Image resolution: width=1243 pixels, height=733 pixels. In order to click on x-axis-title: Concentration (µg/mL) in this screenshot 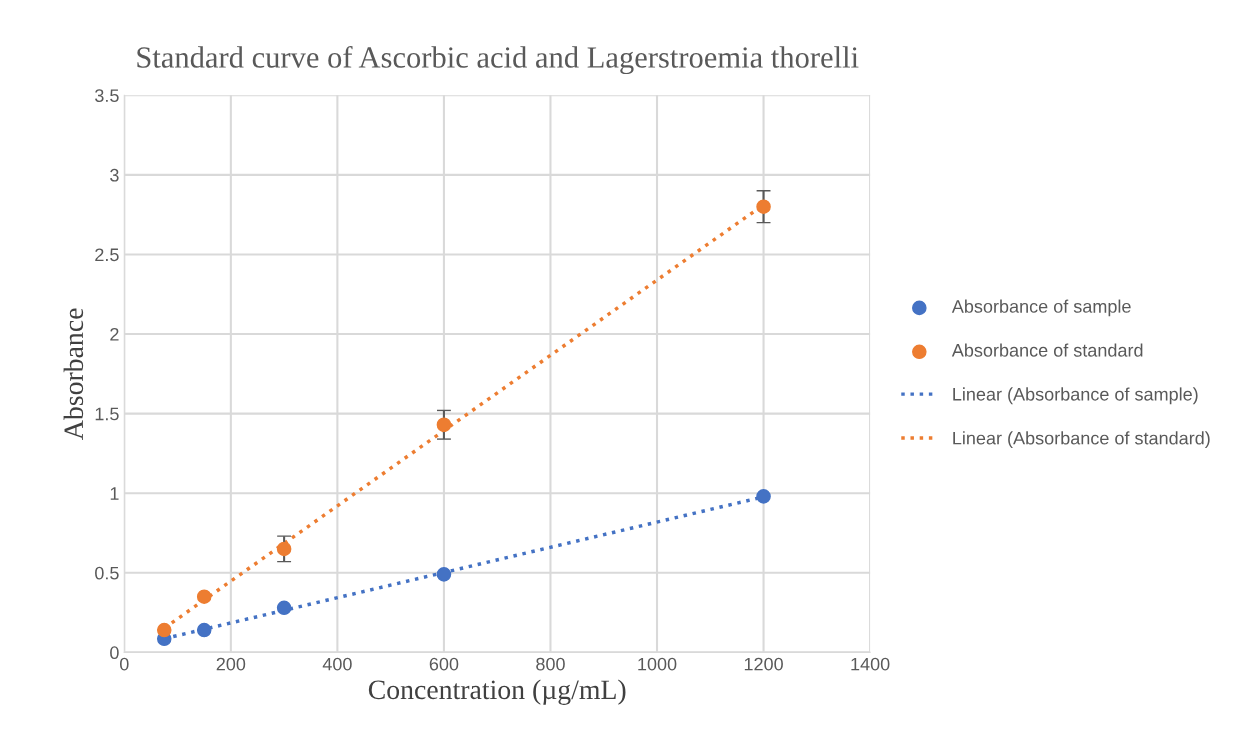, I will do `click(497, 692)`.